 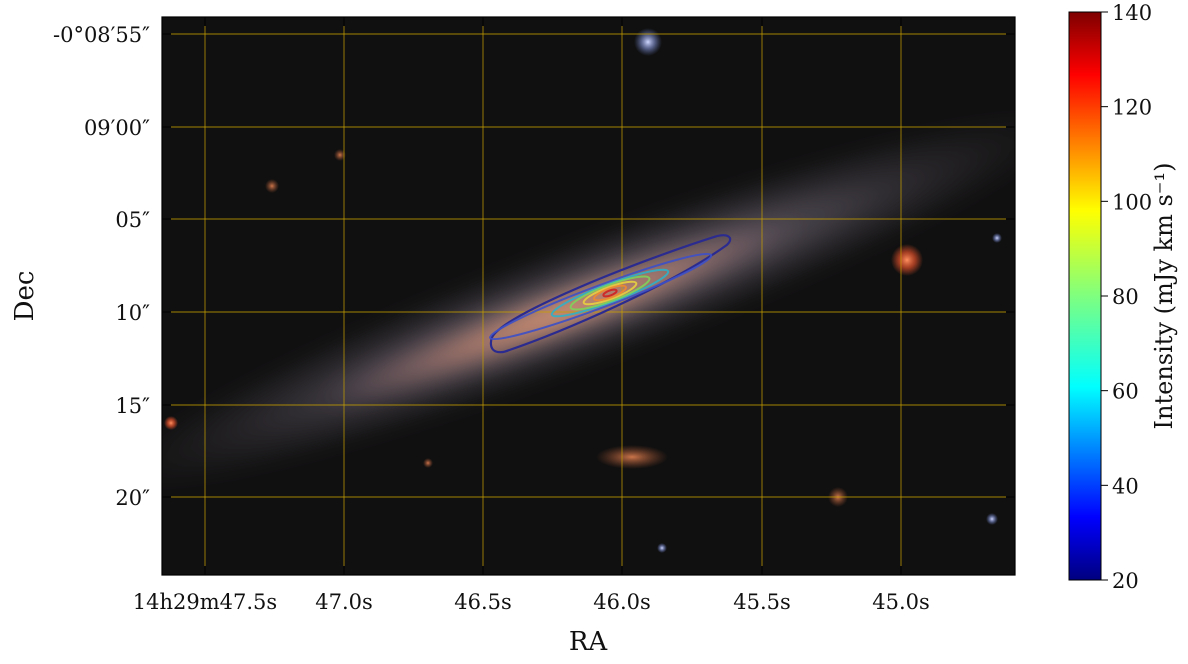 I want to click on colorbar-tick-label: 80, so click(x=1125, y=297).